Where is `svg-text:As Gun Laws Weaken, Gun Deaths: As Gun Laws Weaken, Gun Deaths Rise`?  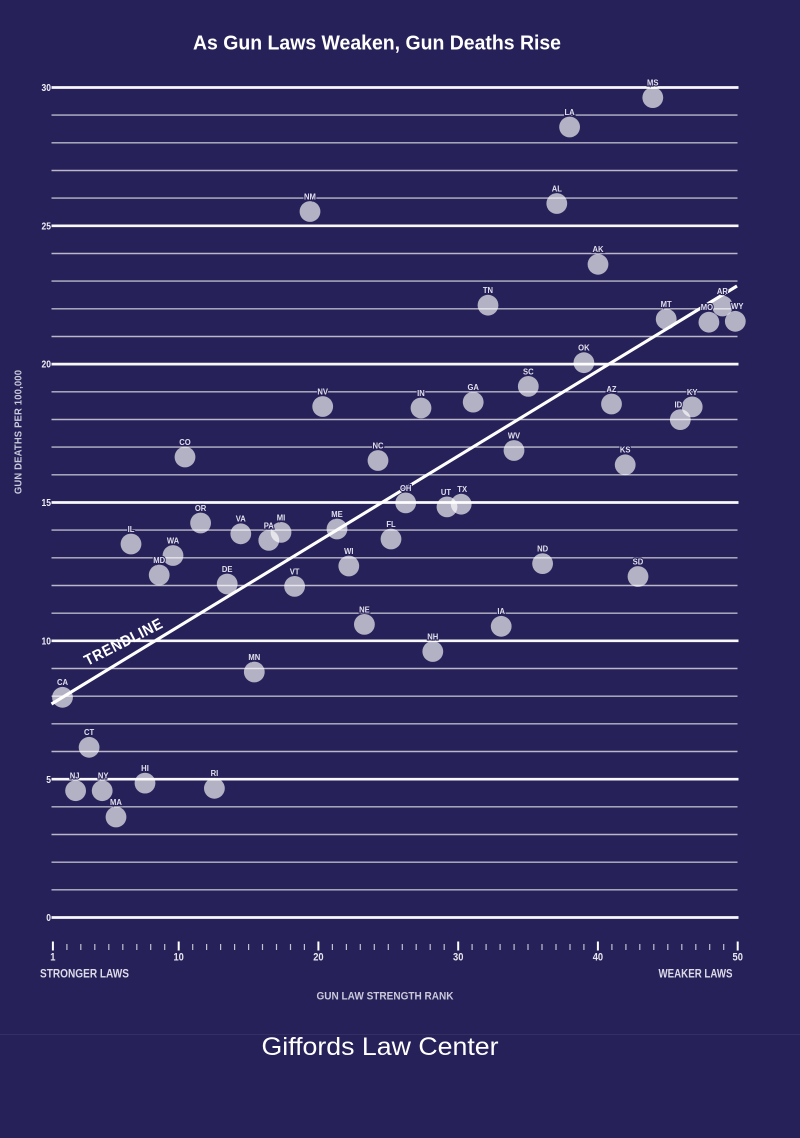 svg-text:As Gun Laws Weaken, Gun Deaths: As Gun Laws Weaken, Gun Deaths Rise is located at coordinates (377, 44).